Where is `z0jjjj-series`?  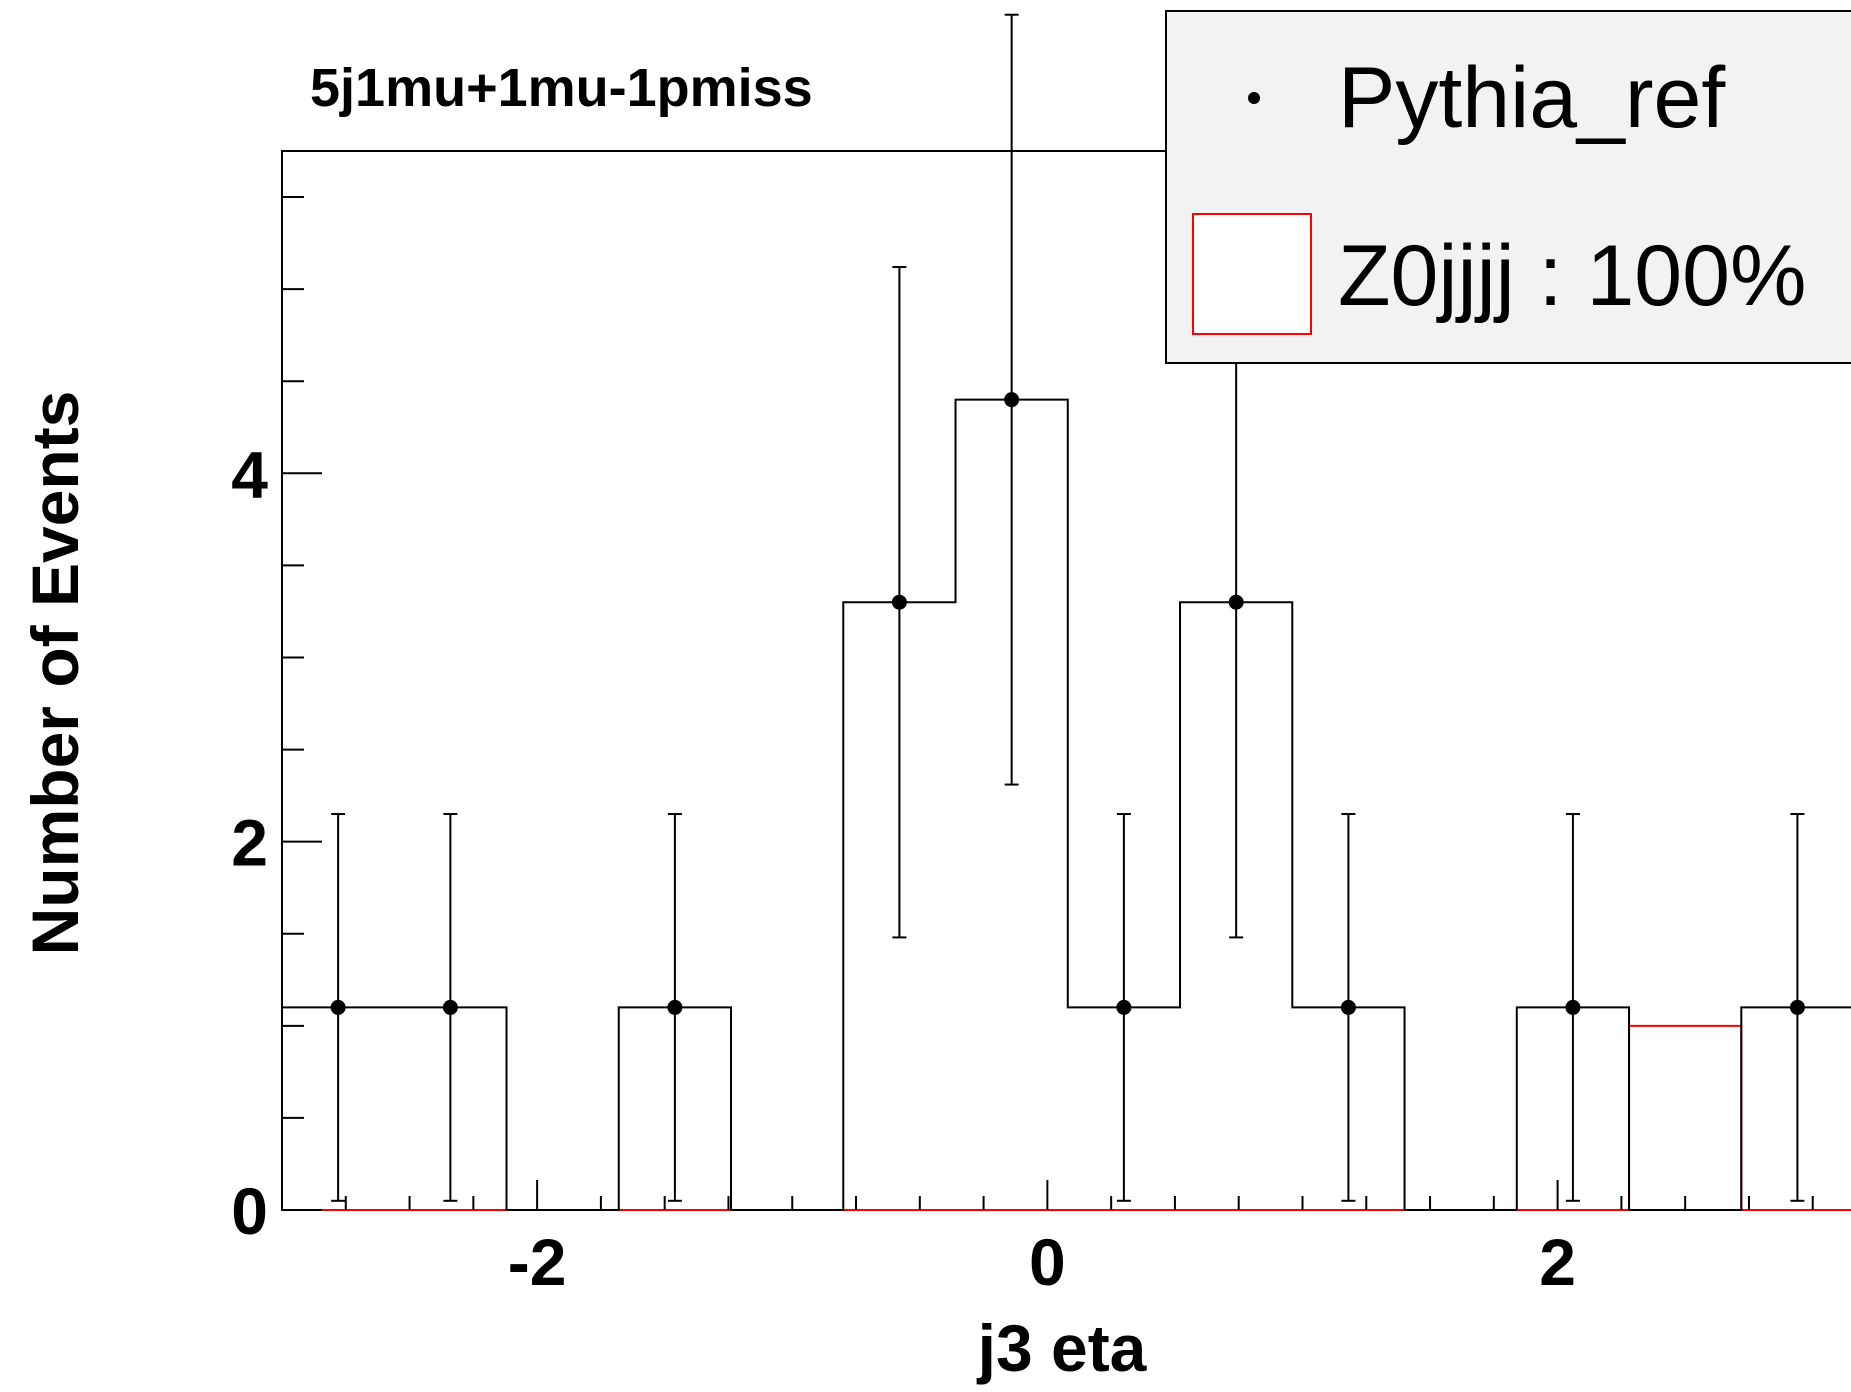
z0jjjj-series is located at coordinates (1066, 1117).